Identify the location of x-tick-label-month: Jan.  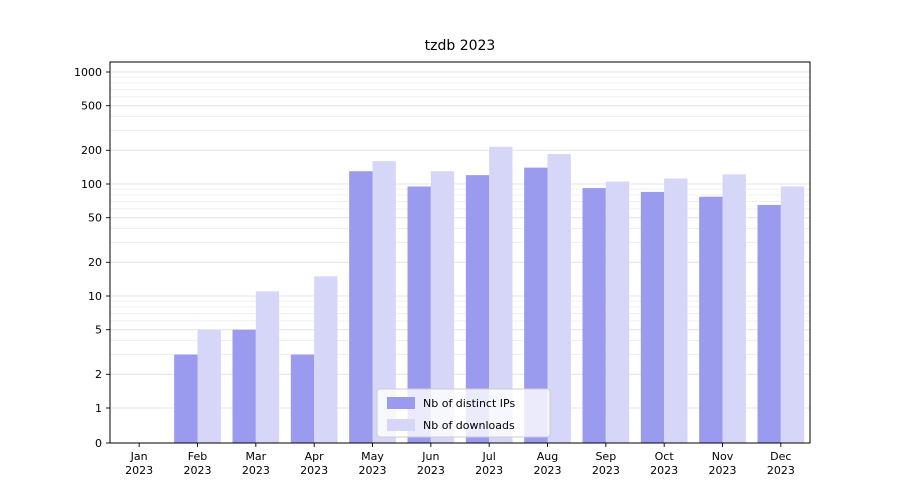
(139, 456).